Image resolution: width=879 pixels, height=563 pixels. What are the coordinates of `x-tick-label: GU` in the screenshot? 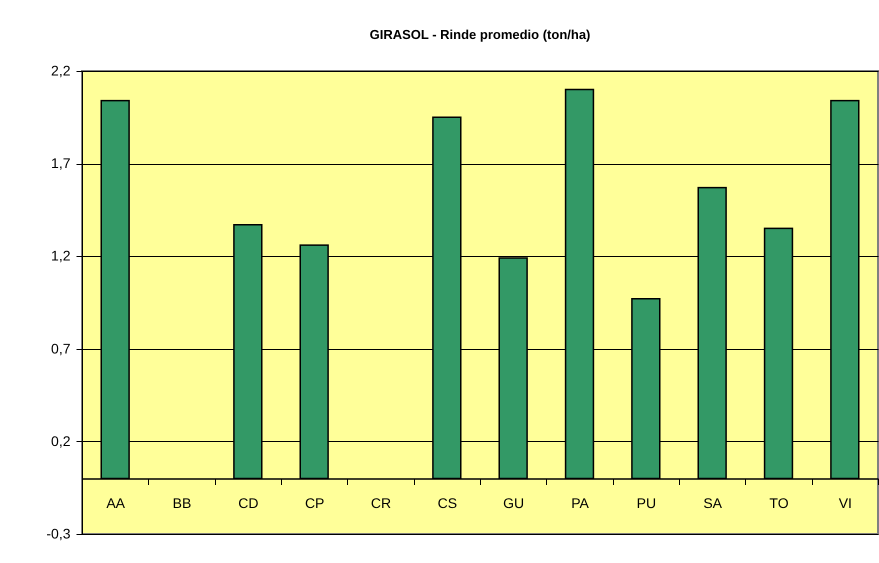 It's located at (513, 502).